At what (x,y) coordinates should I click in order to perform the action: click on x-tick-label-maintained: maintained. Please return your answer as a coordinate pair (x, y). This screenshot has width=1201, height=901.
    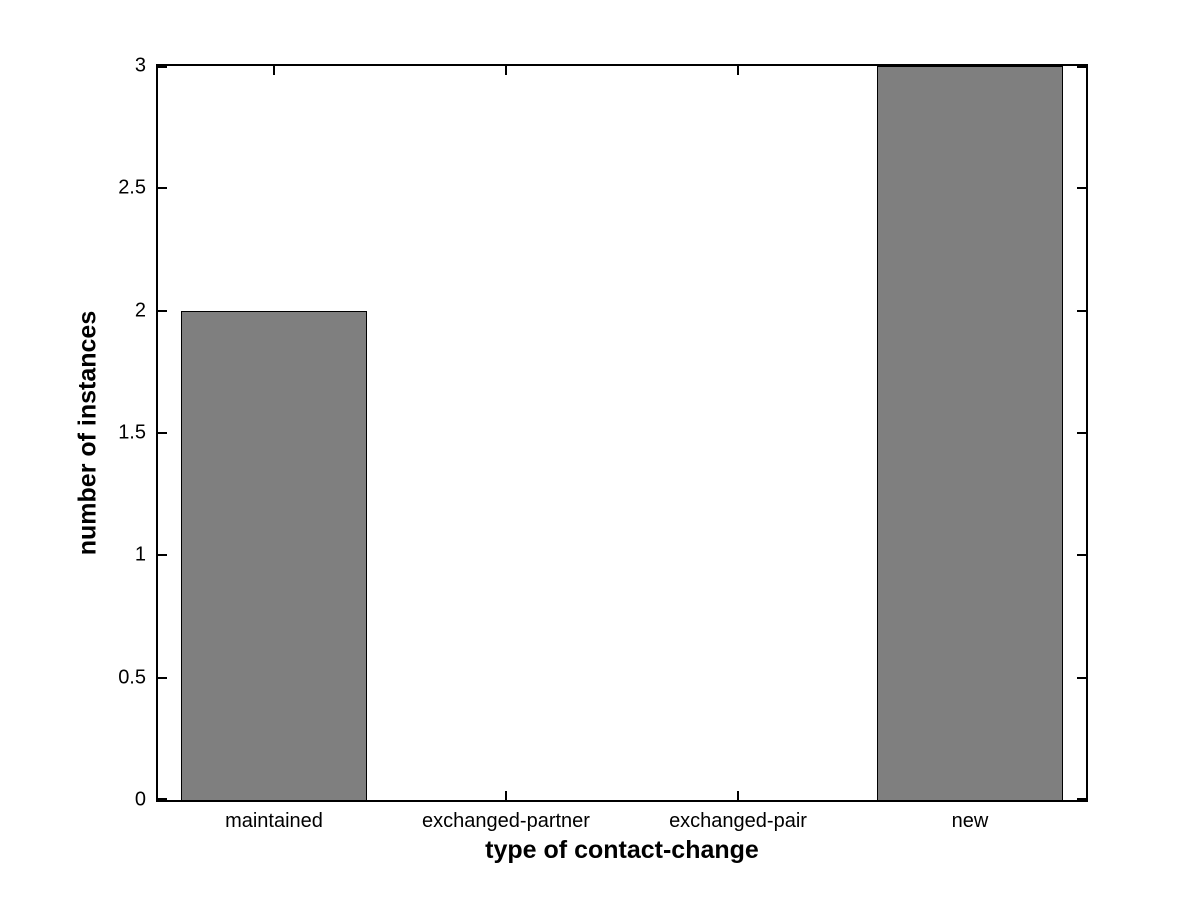
    Looking at the image, I should click on (274, 821).